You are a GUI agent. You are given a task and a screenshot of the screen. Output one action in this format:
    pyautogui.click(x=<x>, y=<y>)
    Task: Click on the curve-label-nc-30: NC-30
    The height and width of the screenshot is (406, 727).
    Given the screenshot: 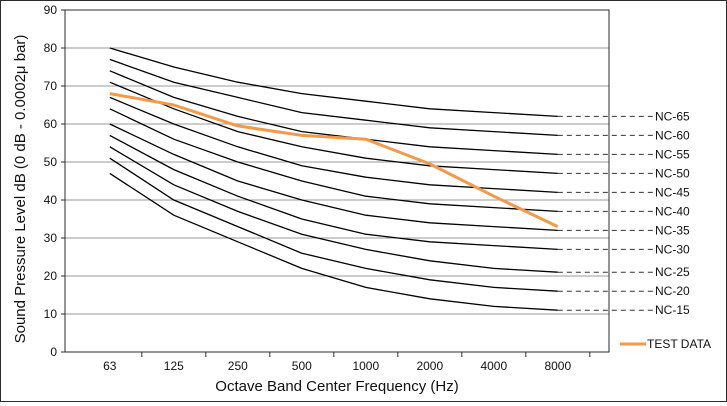 What is the action you would take?
    pyautogui.click(x=672, y=249)
    